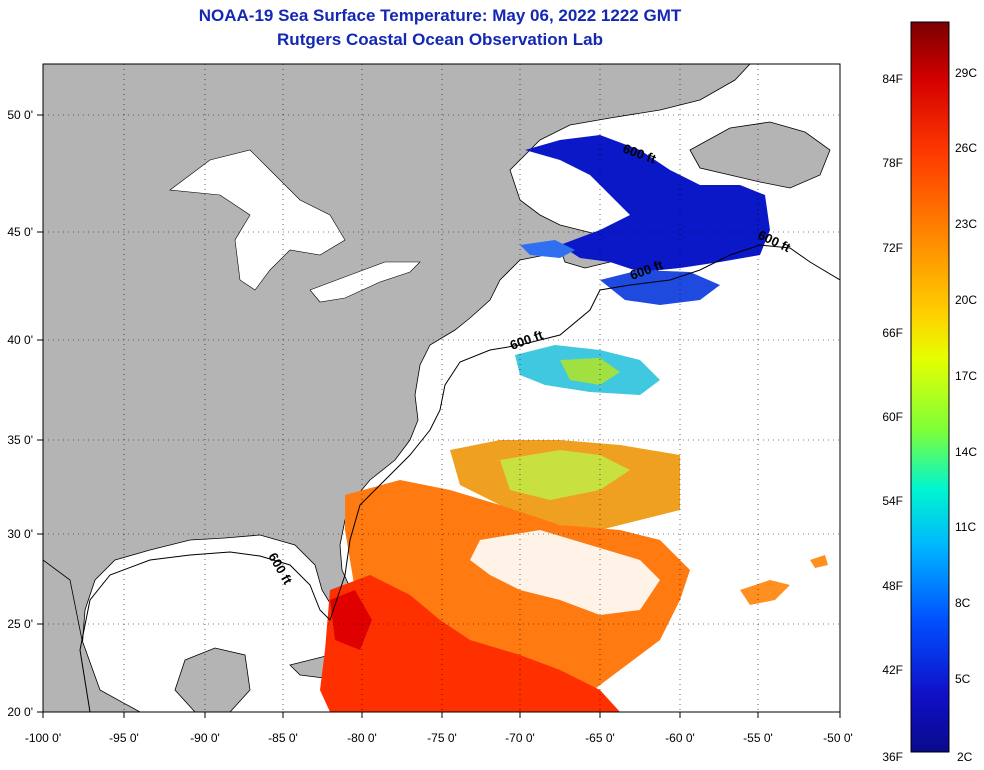 The width and height of the screenshot is (984, 770). Describe the element at coordinates (930, 387) in the screenshot. I see `colorbar` at that location.